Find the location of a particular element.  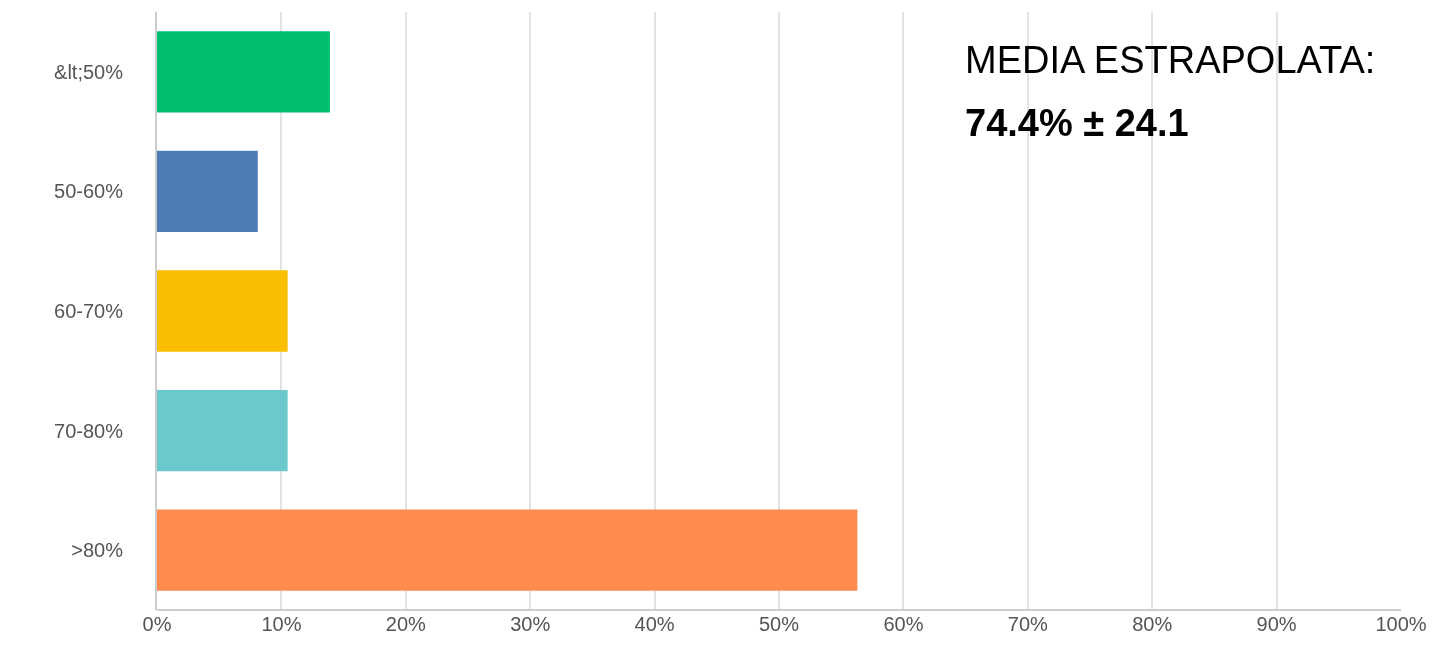

x-tick-label: 60% is located at coordinates (903, 624).